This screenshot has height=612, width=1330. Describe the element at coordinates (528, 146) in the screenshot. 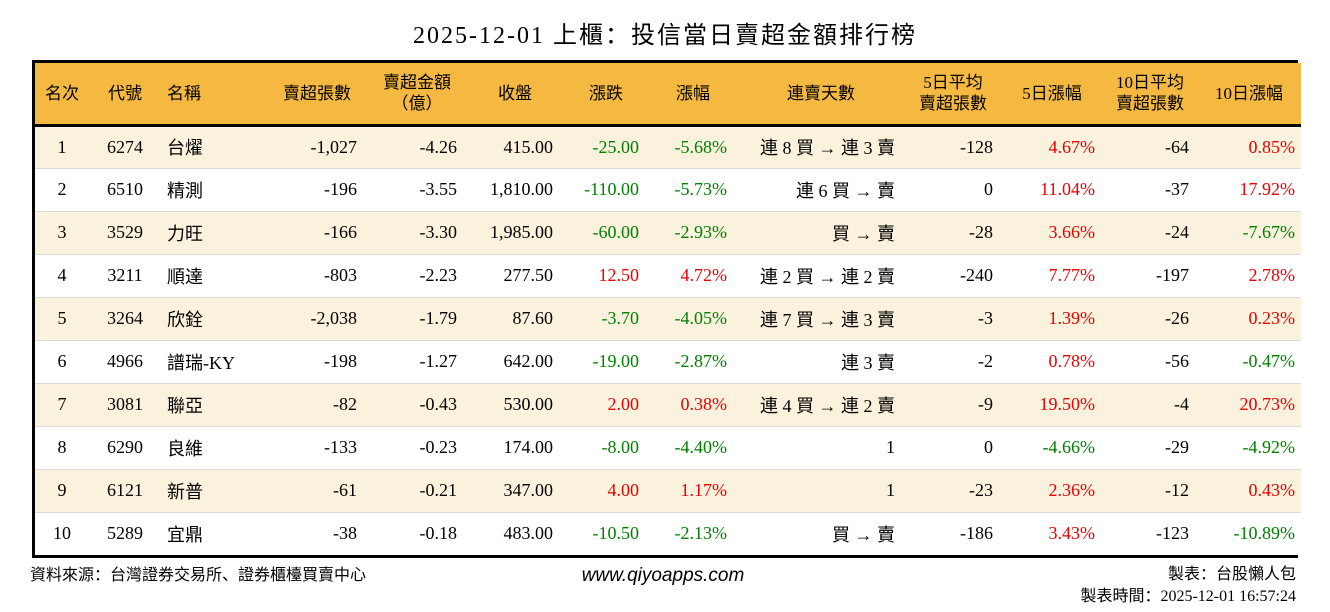

I see `cell-close: 415.00` at that location.